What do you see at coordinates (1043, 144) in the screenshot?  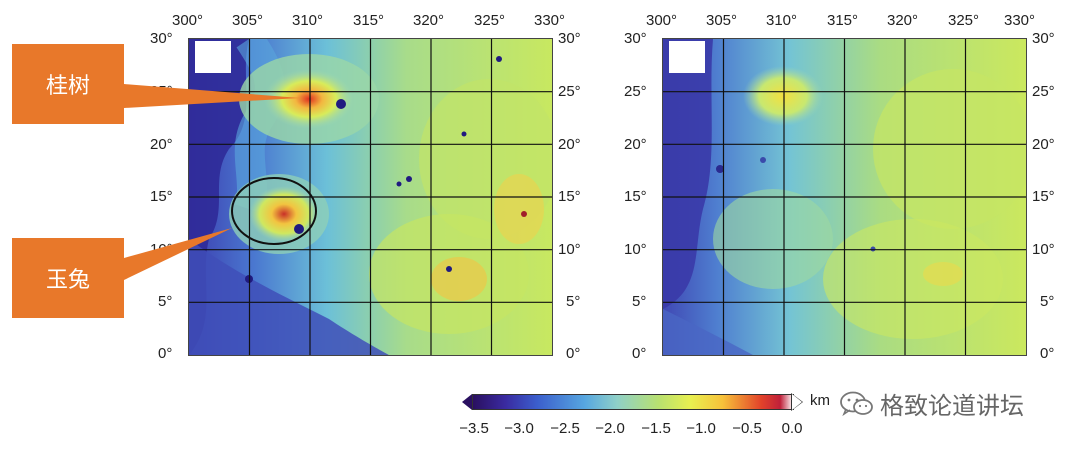 I see `right-lat-tick-right: 20°` at bounding box center [1043, 144].